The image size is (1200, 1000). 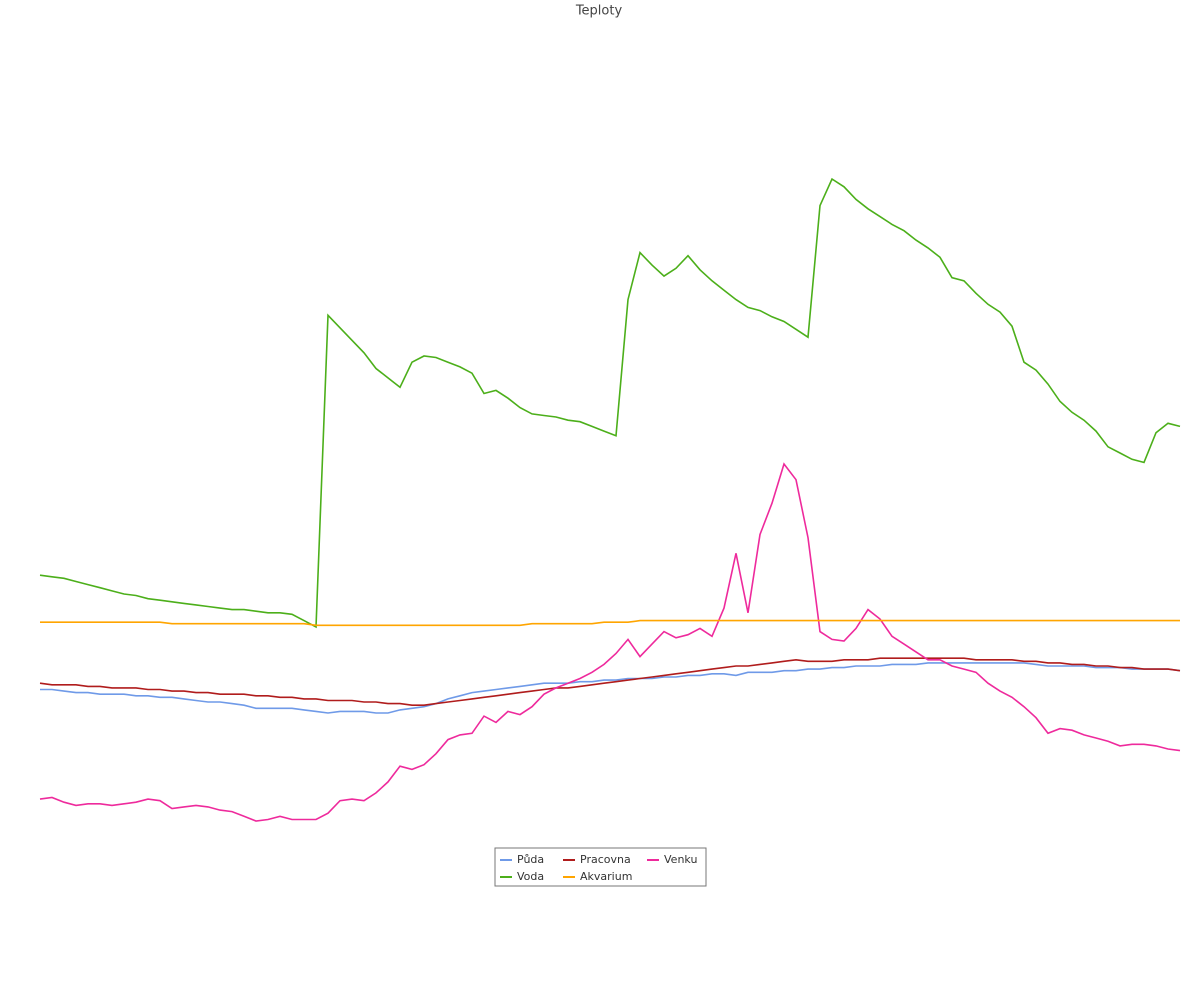 What do you see at coordinates (680, 859) in the screenshot?
I see `legend-label: Venku` at bounding box center [680, 859].